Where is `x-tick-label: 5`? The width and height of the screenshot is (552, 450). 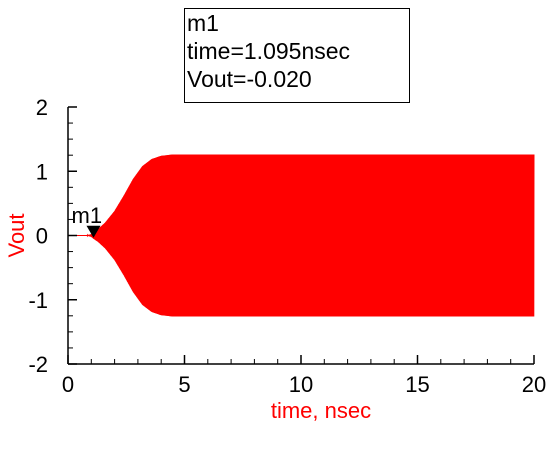
x-tick-label: 5 is located at coordinates (184, 384).